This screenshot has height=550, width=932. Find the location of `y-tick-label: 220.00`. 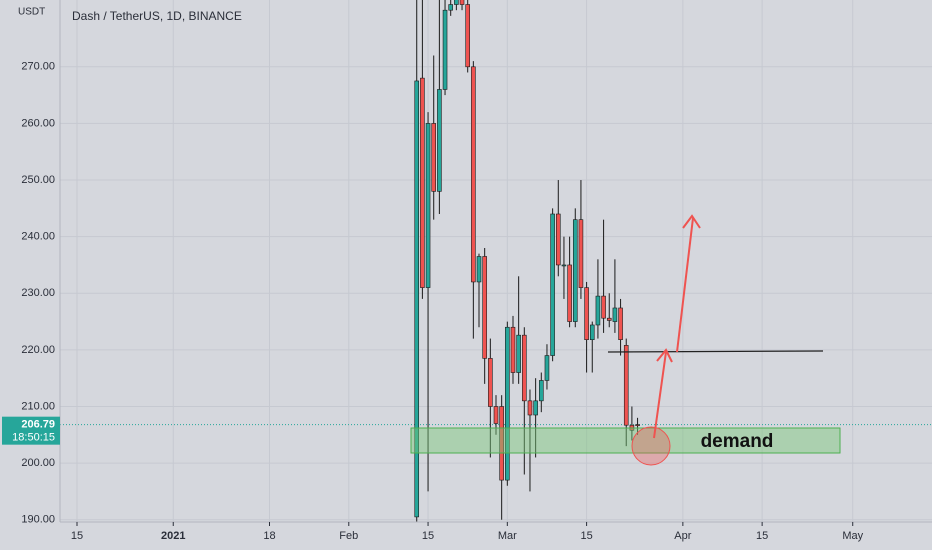

y-tick-label: 220.00 is located at coordinates (38, 350).